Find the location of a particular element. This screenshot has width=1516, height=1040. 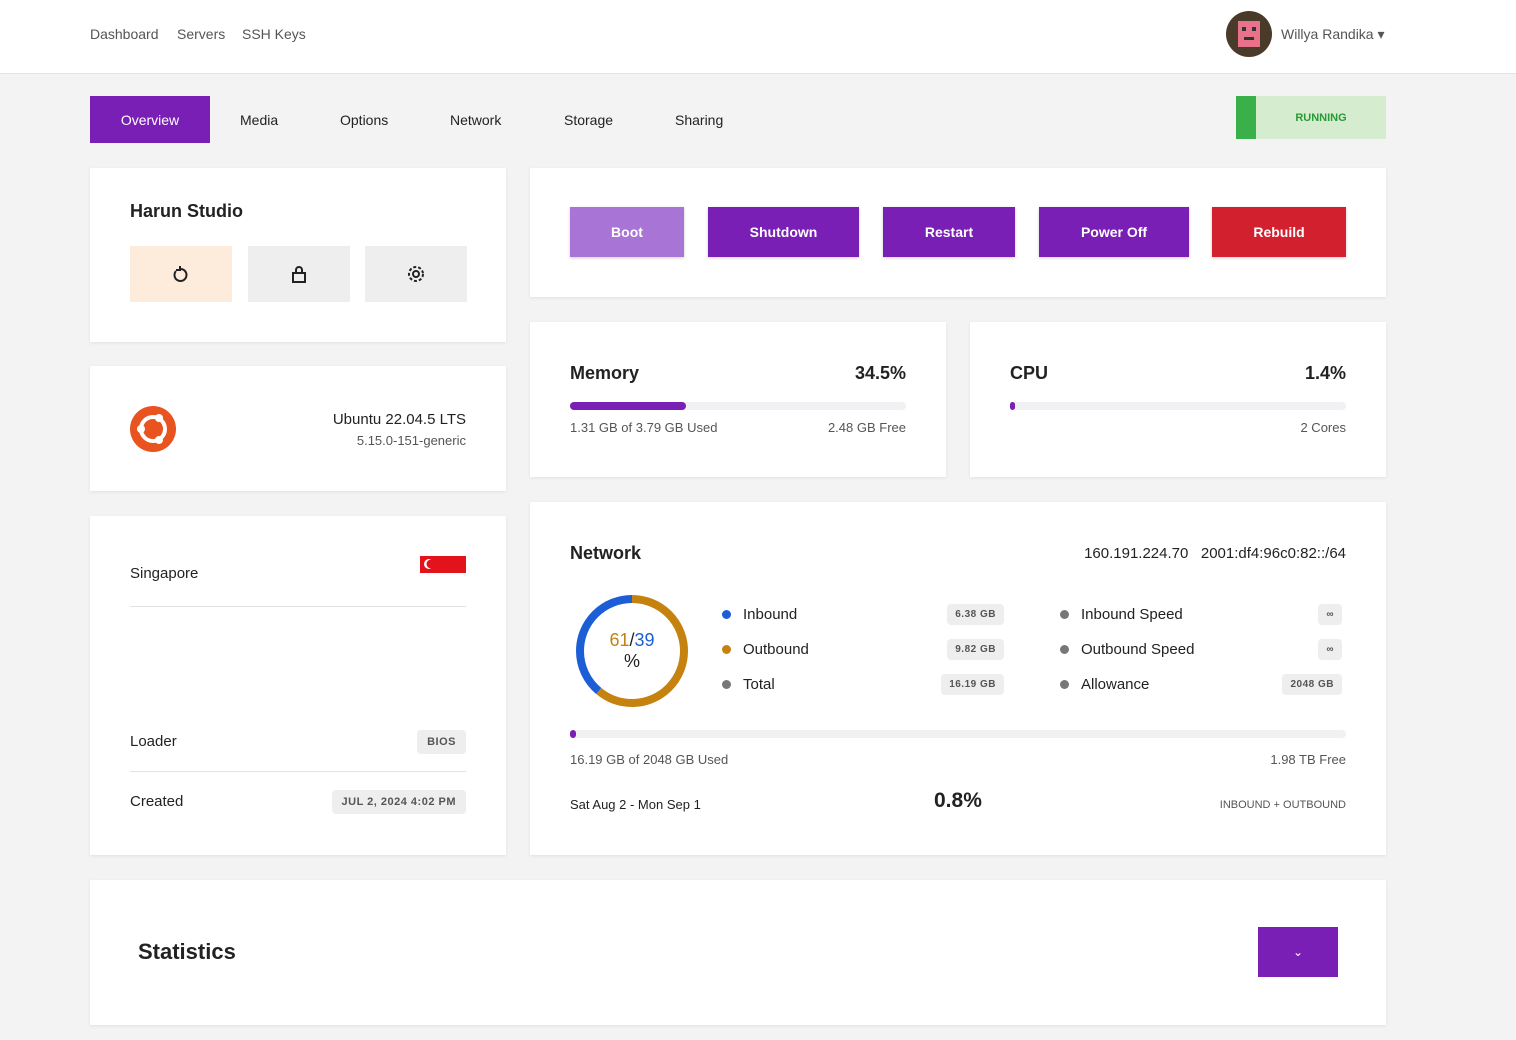

donut-unit: % is located at coordinates (631, 661).